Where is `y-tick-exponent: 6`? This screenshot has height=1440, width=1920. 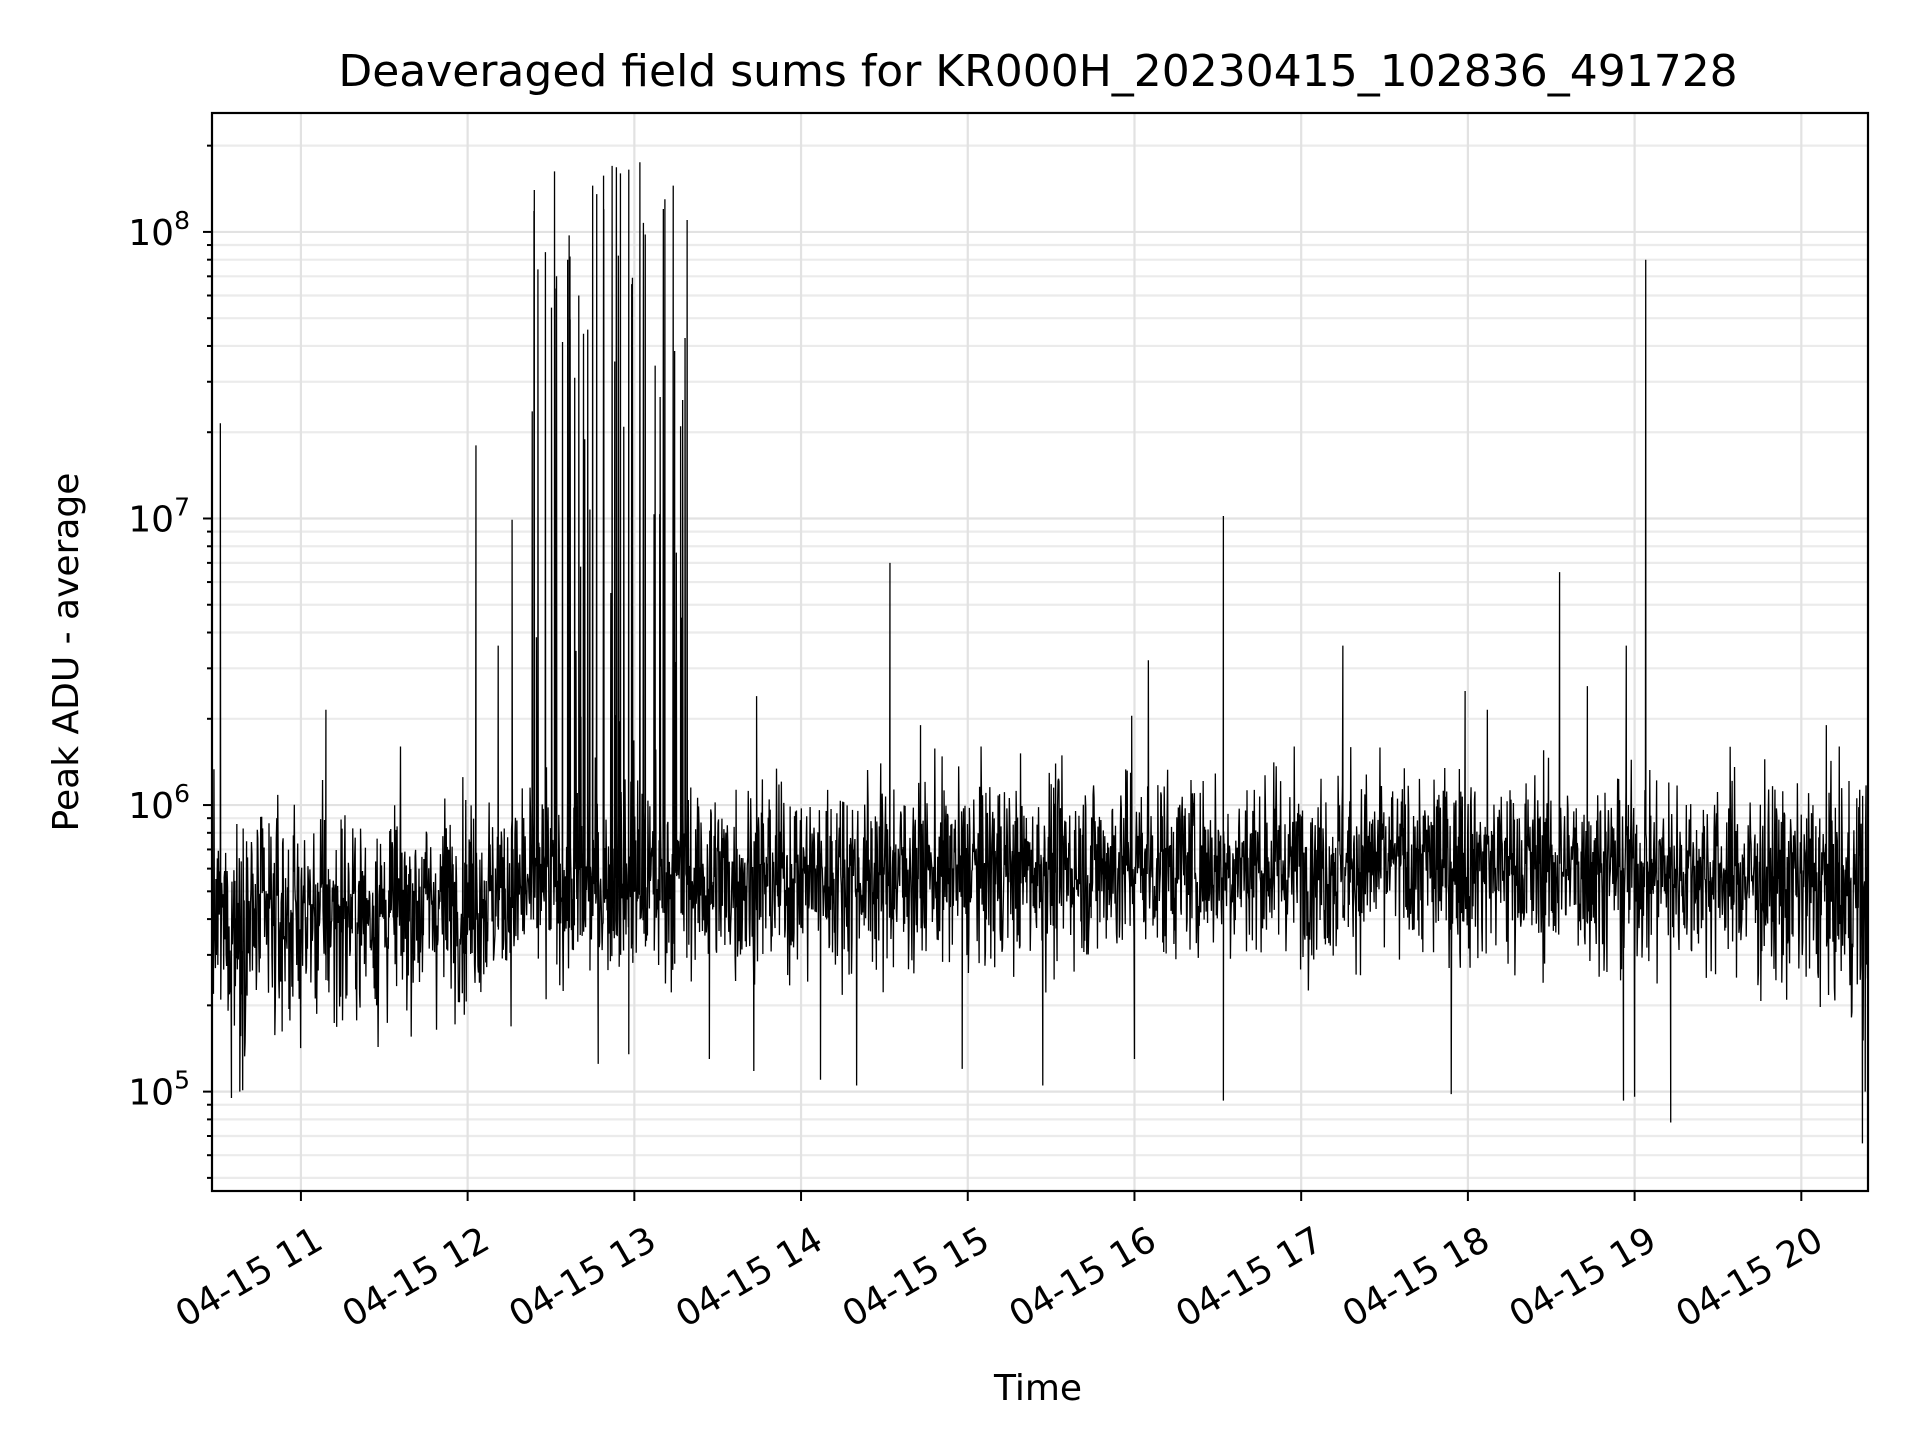 y-tick-exponent: 6 is located at coordinates (182, 793).